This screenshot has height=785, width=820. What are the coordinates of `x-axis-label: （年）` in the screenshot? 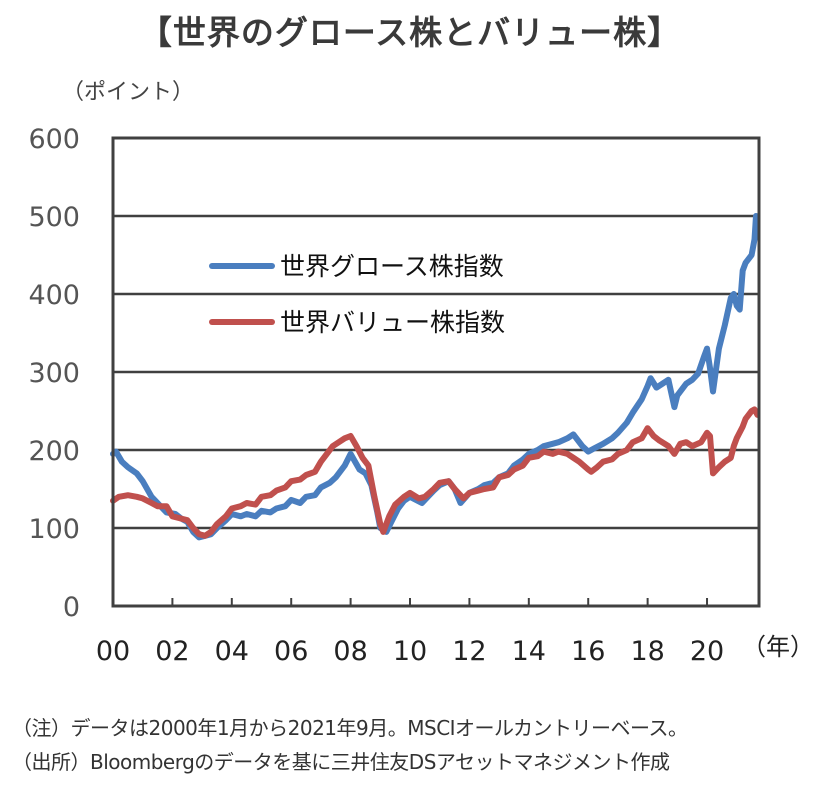 It's located at (778, 647).